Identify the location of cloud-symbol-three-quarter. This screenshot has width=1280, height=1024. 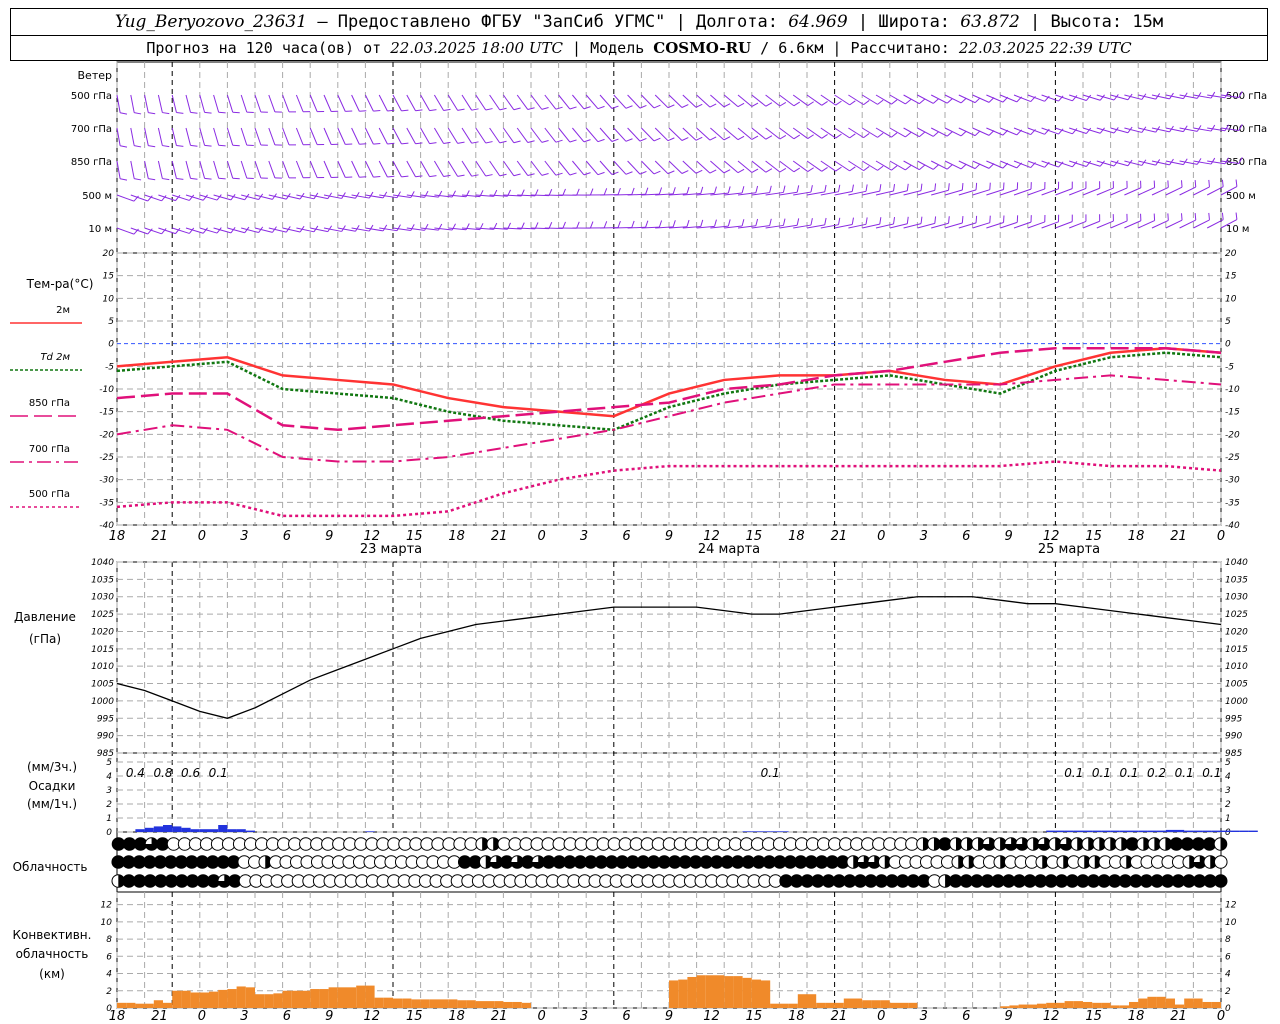
(874, 862).